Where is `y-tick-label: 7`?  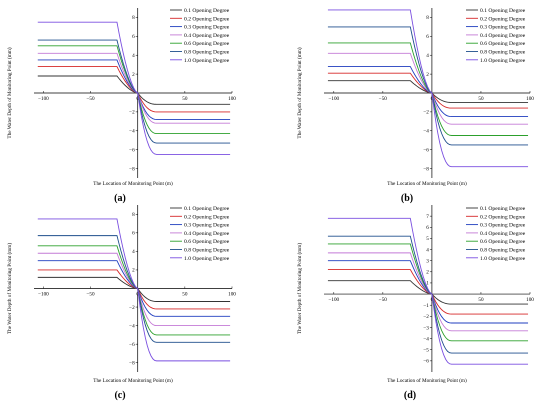 y-tick-label: 7 is located at coordinates (427, 217).